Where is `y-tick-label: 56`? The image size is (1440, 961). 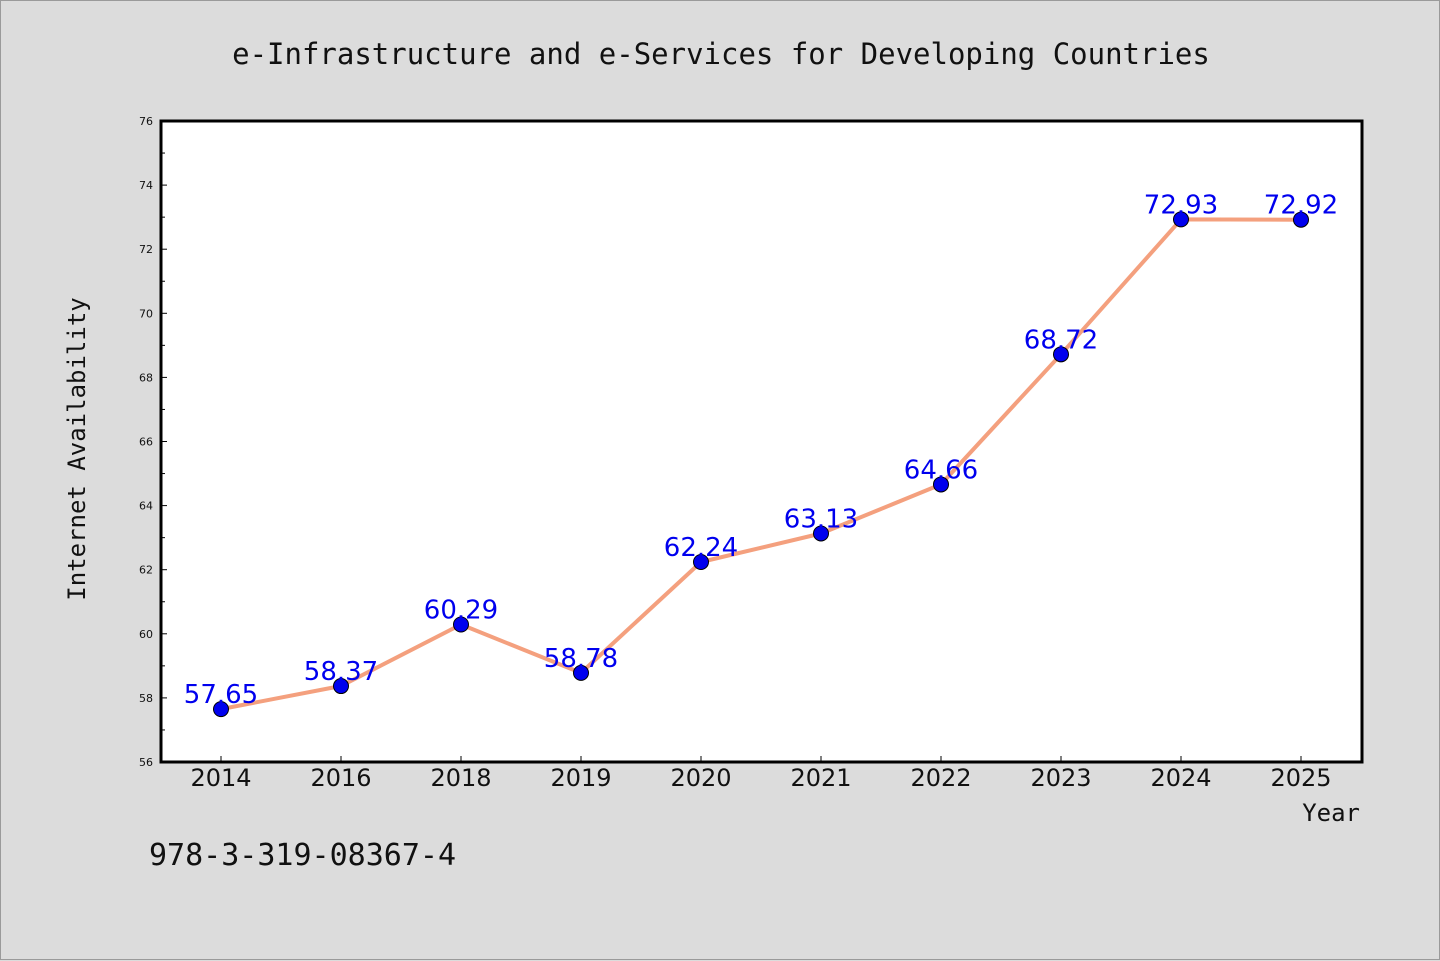 y-tick-label: 56 is located at coordinates (146, 762).